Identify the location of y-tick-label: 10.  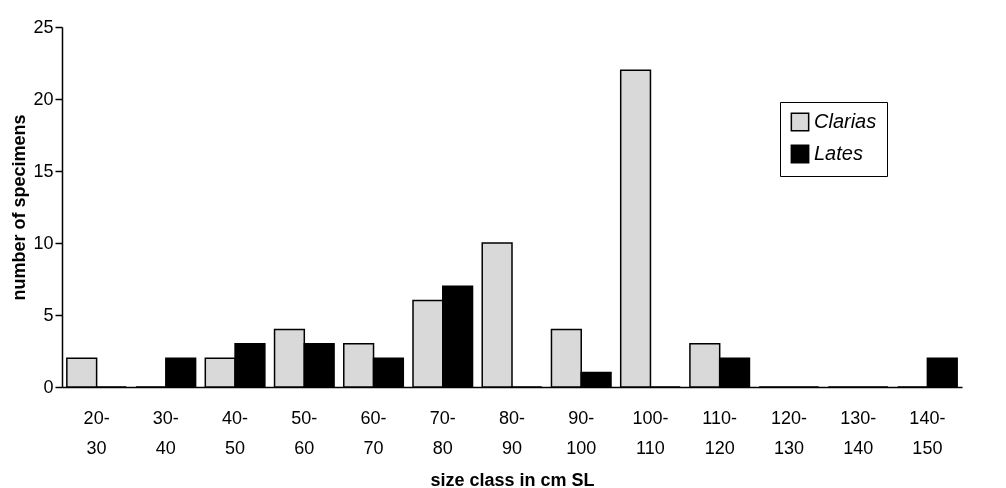
(43, 242).